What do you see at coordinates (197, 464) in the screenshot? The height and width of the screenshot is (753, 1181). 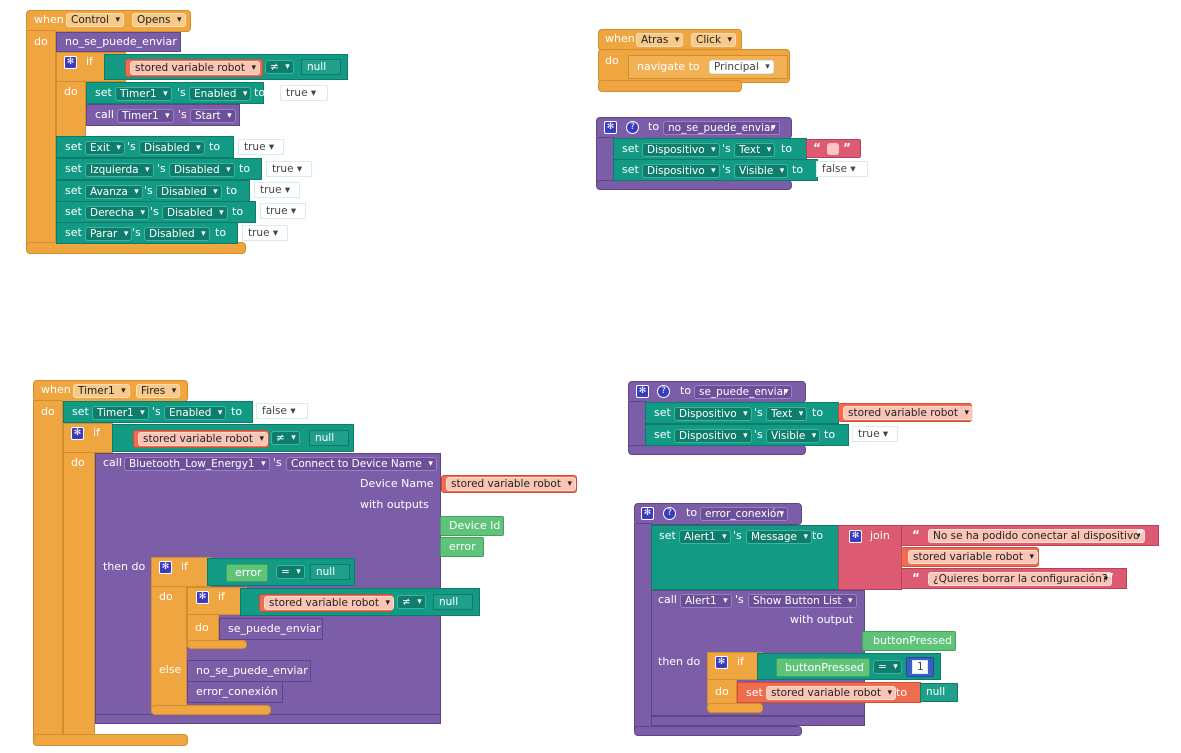 I see `component-dropdown: Bluetooth_Low_Energy1` at bounding box center [197, 464].